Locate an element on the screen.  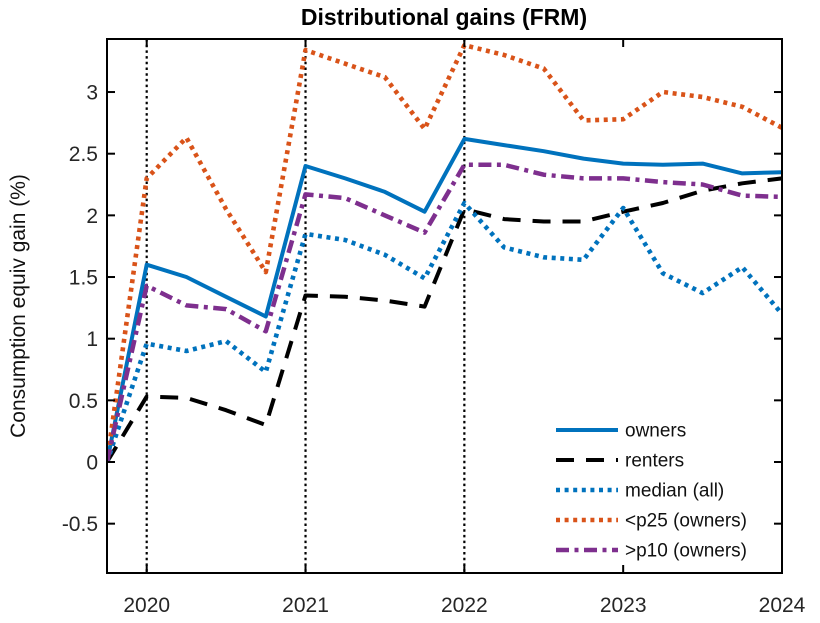
x-tick-label: 2021 is located at coordinates (305, 605).